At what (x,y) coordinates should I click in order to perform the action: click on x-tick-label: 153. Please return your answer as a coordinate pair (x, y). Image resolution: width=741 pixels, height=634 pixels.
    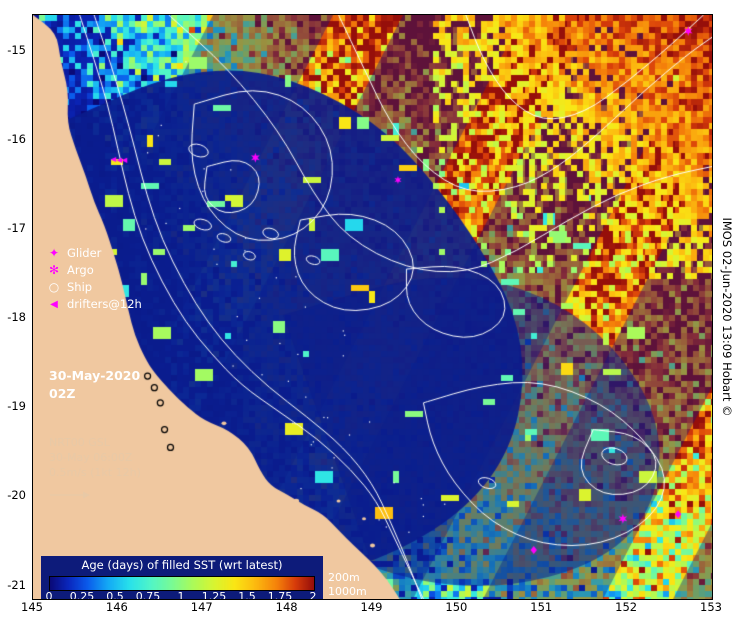
    Looking at the image, I should click on (711, 607).